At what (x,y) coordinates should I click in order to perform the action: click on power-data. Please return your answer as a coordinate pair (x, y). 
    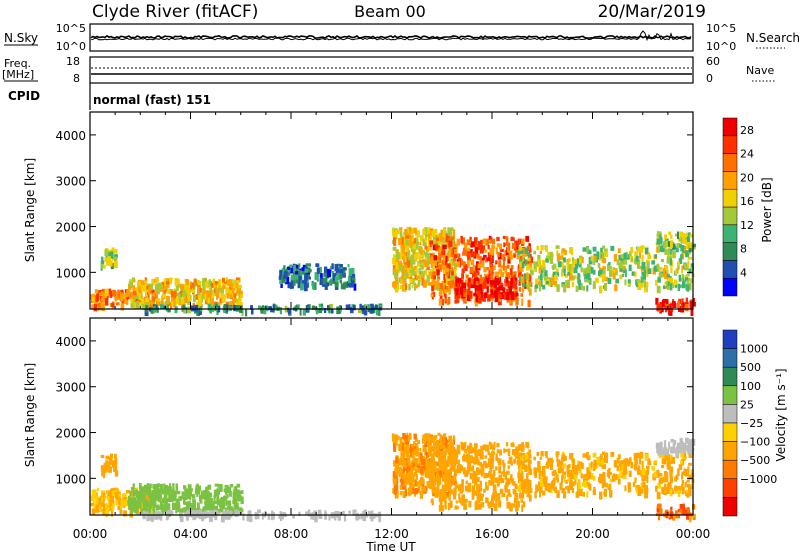
    Looking at the image, I should click on (393, 271).